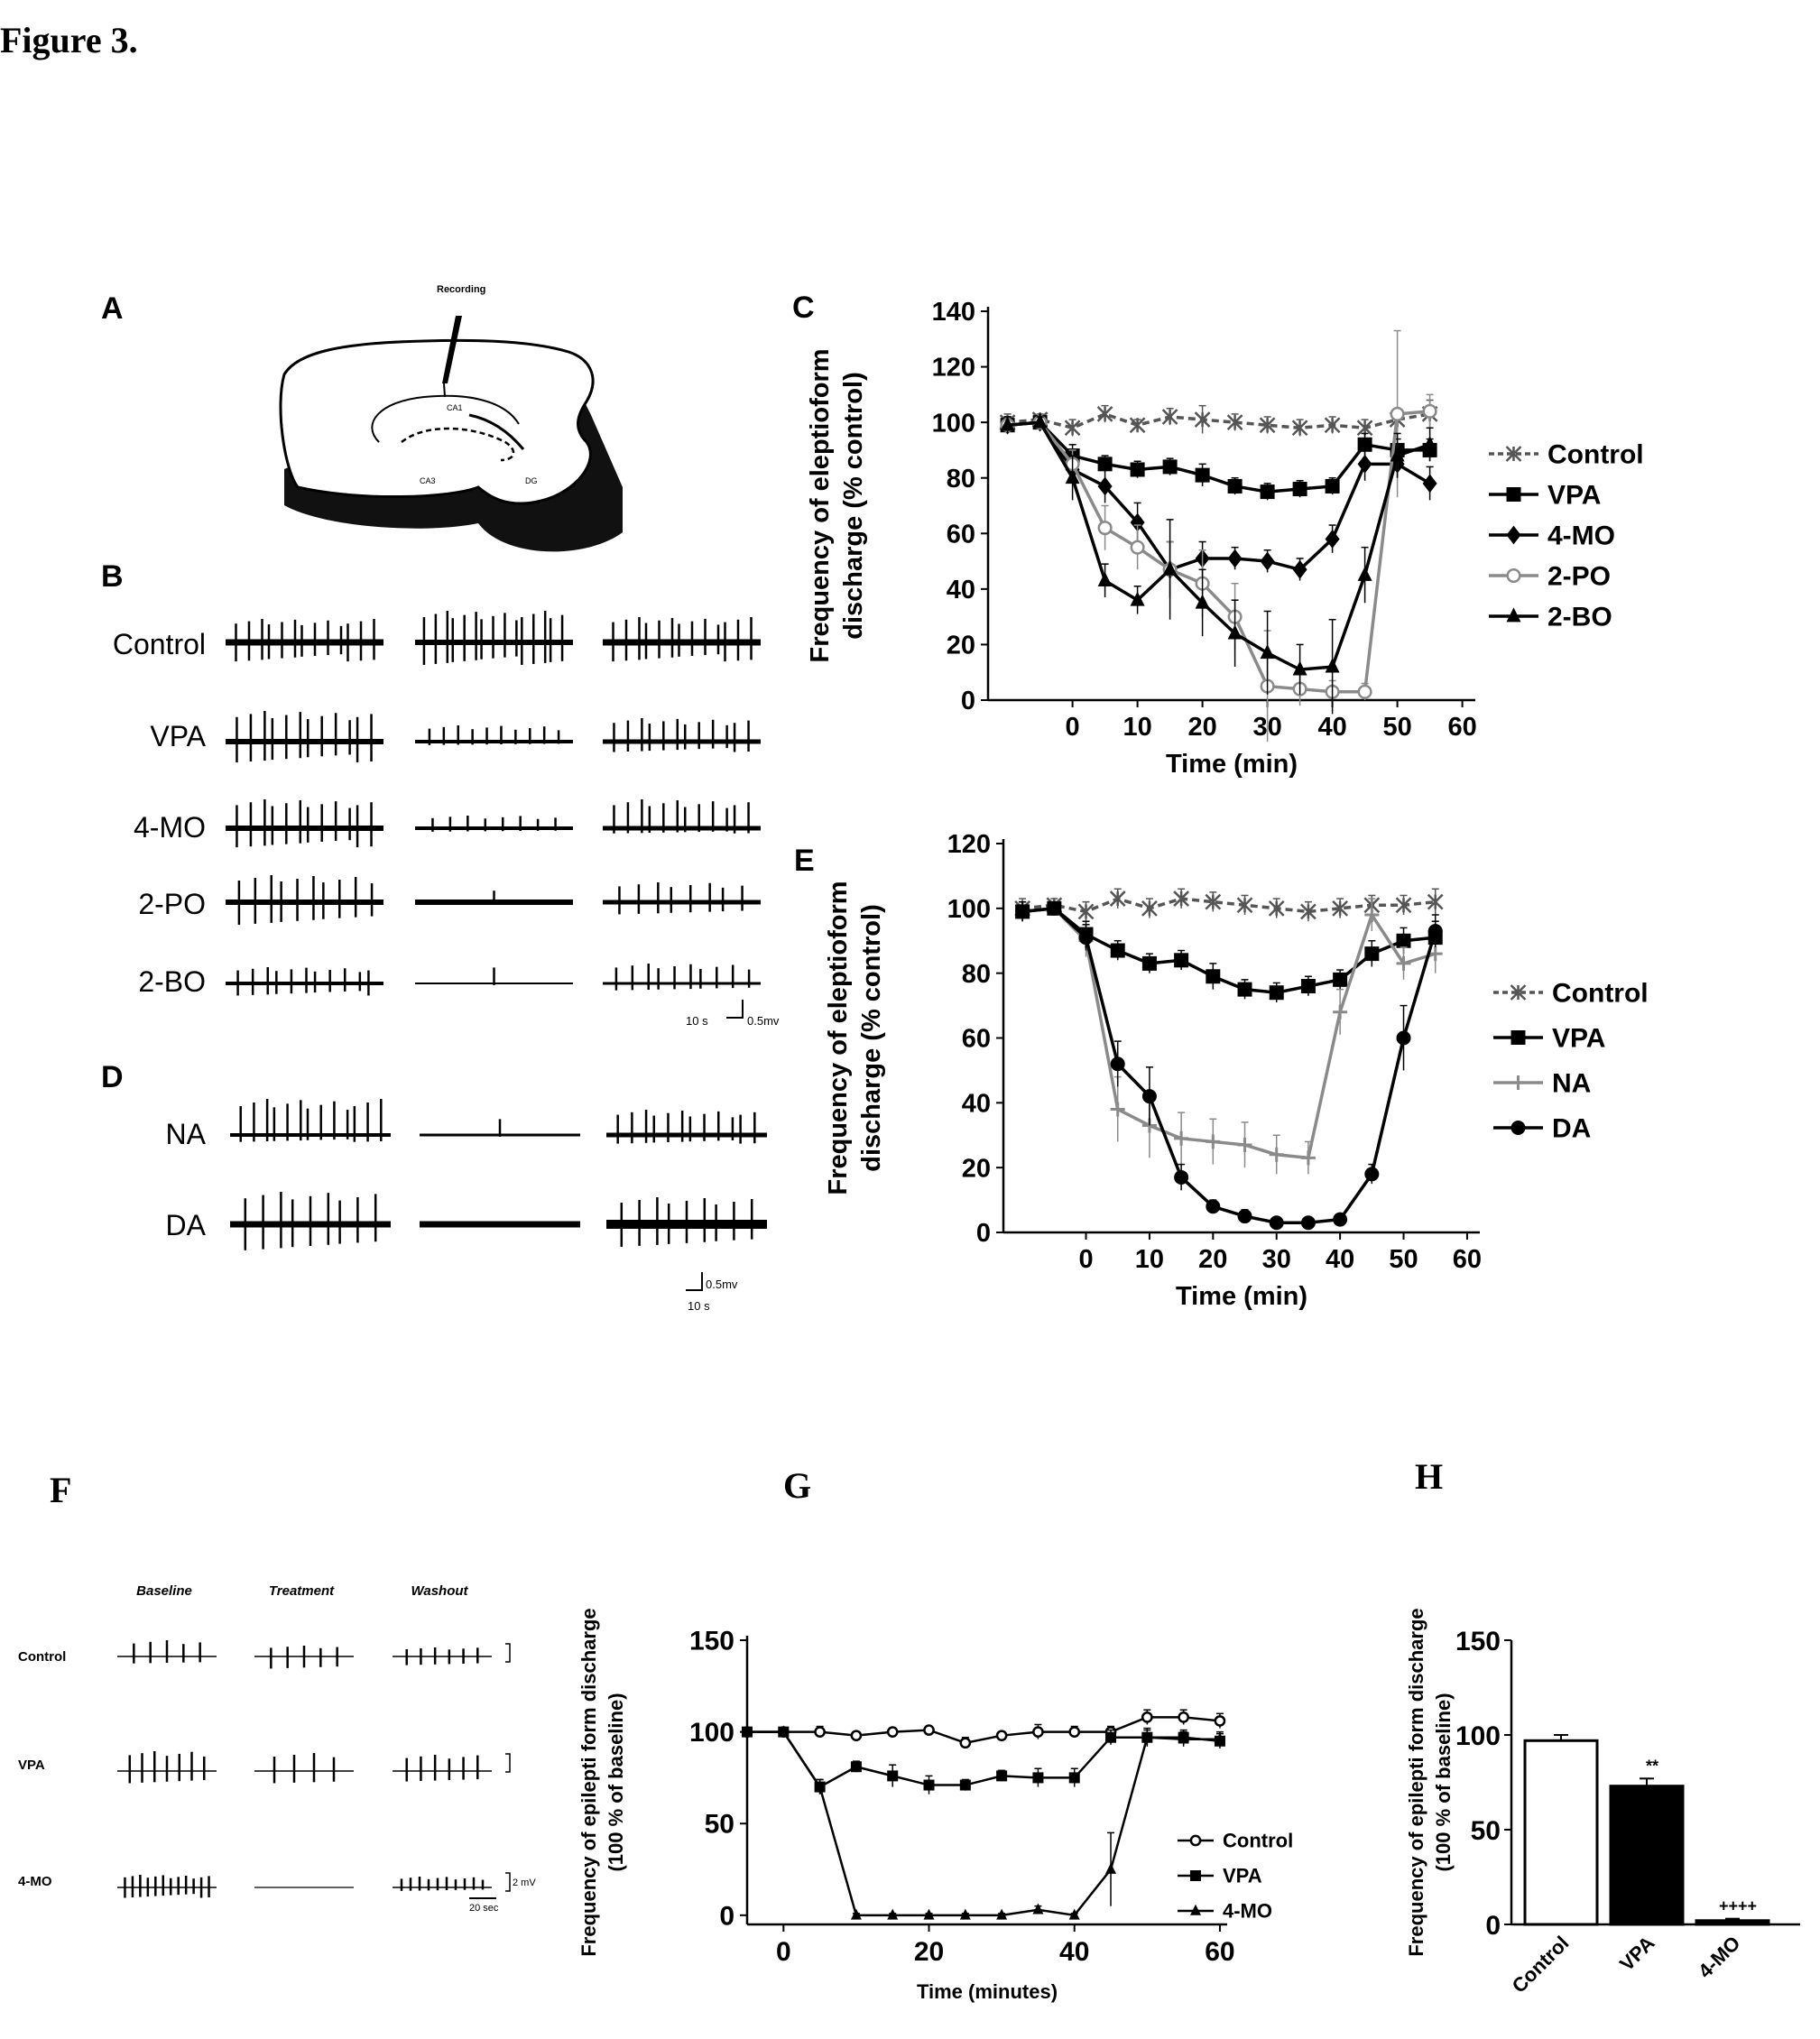  I want to click on chart-h-category-label: 4-MO, so click(1719, 1958).